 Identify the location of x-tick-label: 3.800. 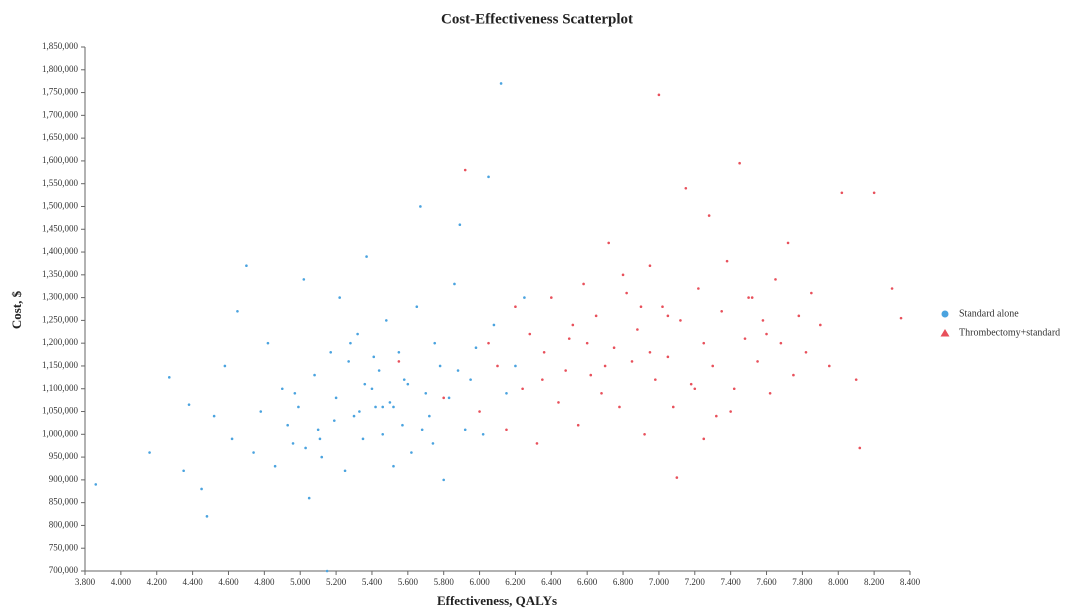
(85, 582).